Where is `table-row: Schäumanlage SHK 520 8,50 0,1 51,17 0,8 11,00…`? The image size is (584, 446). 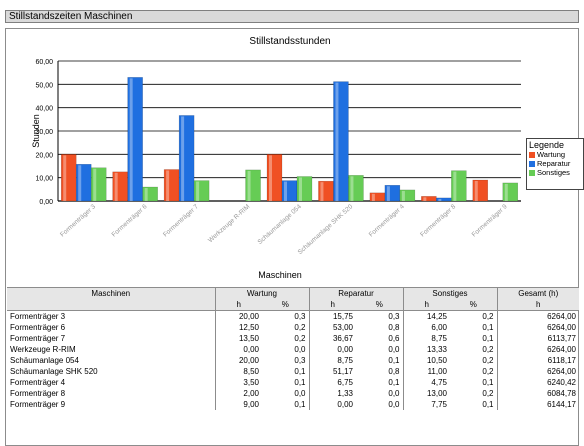 table-row: Schäumanlage SHK 520 8,50 0,1 51,17 0,8 11,00… is located at coordinates (293, 371).